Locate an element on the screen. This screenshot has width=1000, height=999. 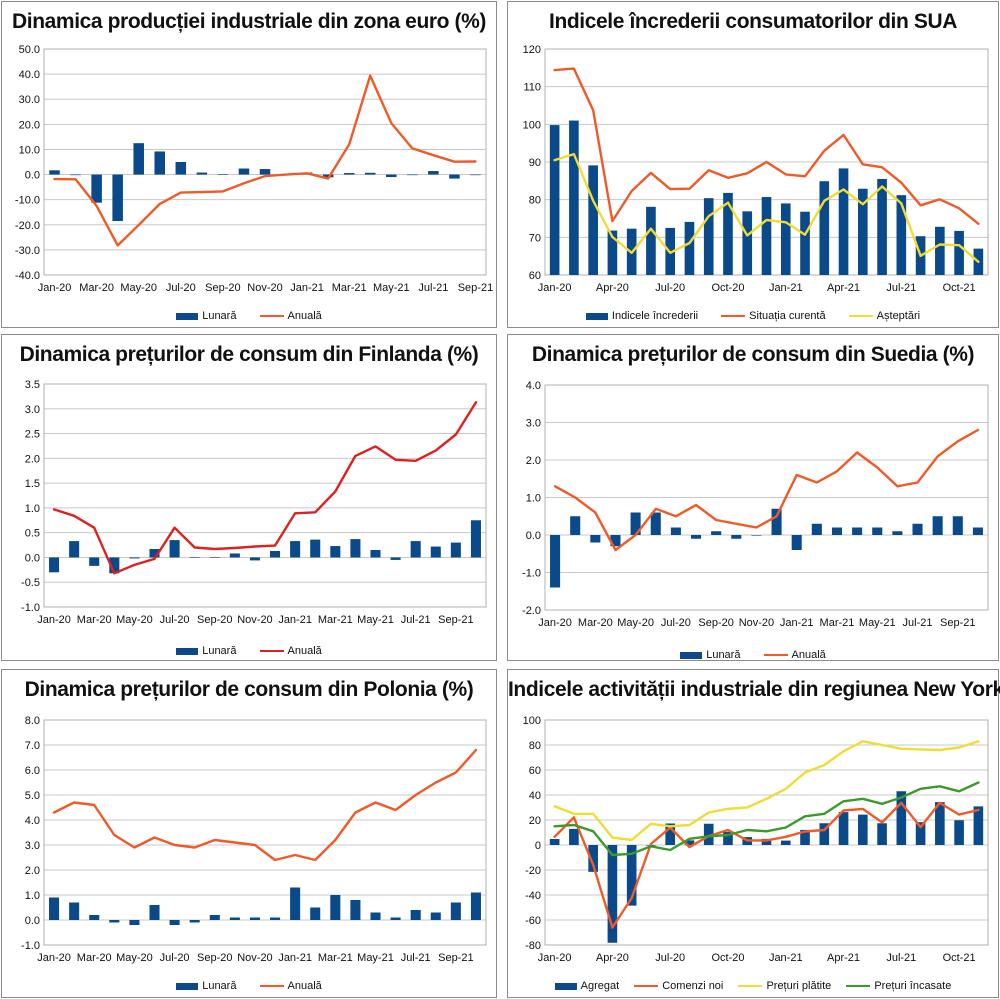
y-tick-label: 120 is located at coordinates (532, 50).